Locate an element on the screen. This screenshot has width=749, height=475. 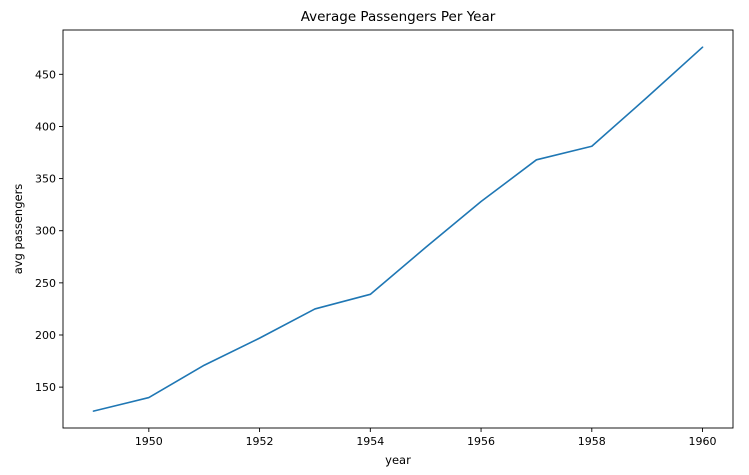
x-tick-label: 1958 is located at coordinates (592, 441).